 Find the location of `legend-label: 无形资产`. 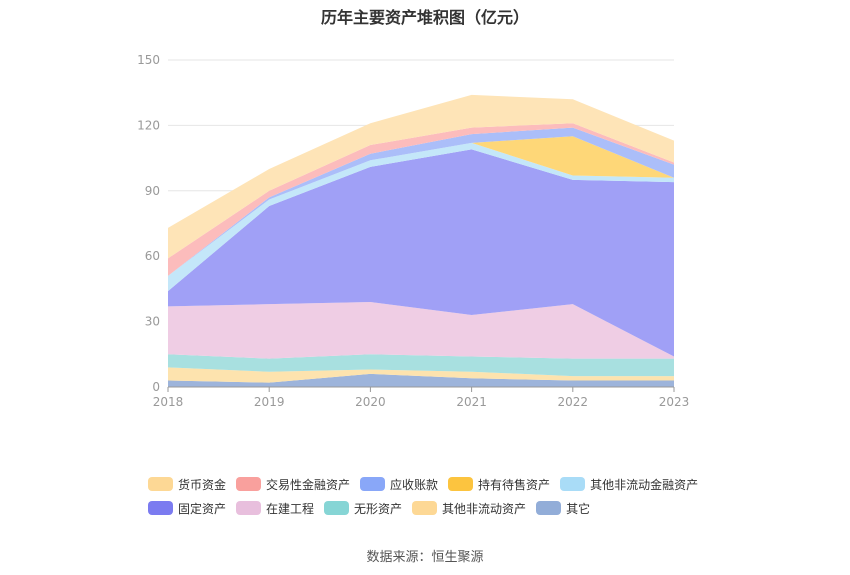

legend-label: 无形资产 is located at coordinates (378, 508).